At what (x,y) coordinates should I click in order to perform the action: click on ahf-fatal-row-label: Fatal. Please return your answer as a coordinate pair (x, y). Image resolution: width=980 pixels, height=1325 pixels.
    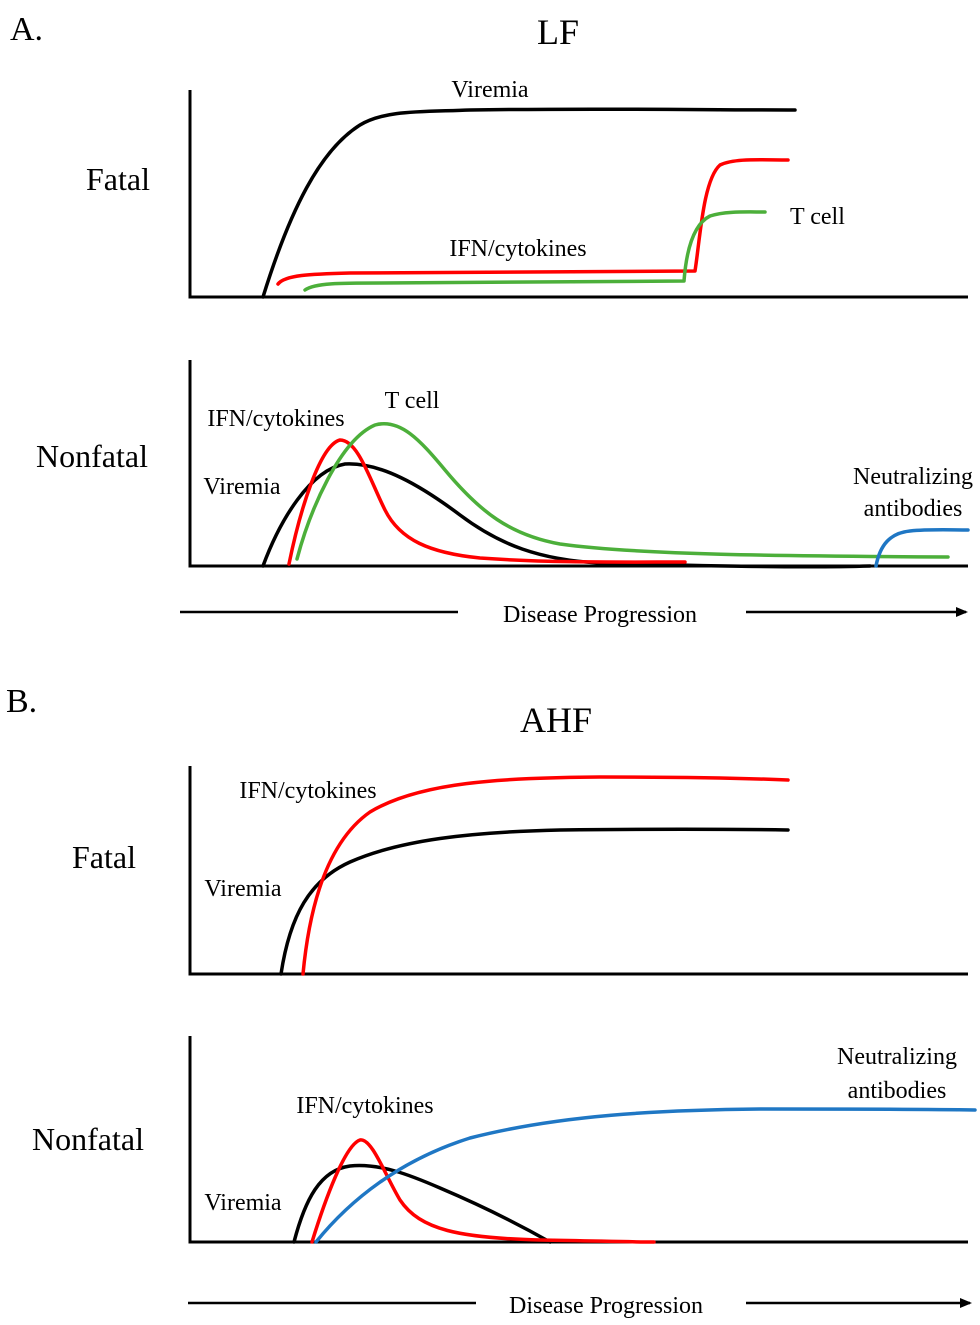
    Looking at the image, I should click on (104, 857).